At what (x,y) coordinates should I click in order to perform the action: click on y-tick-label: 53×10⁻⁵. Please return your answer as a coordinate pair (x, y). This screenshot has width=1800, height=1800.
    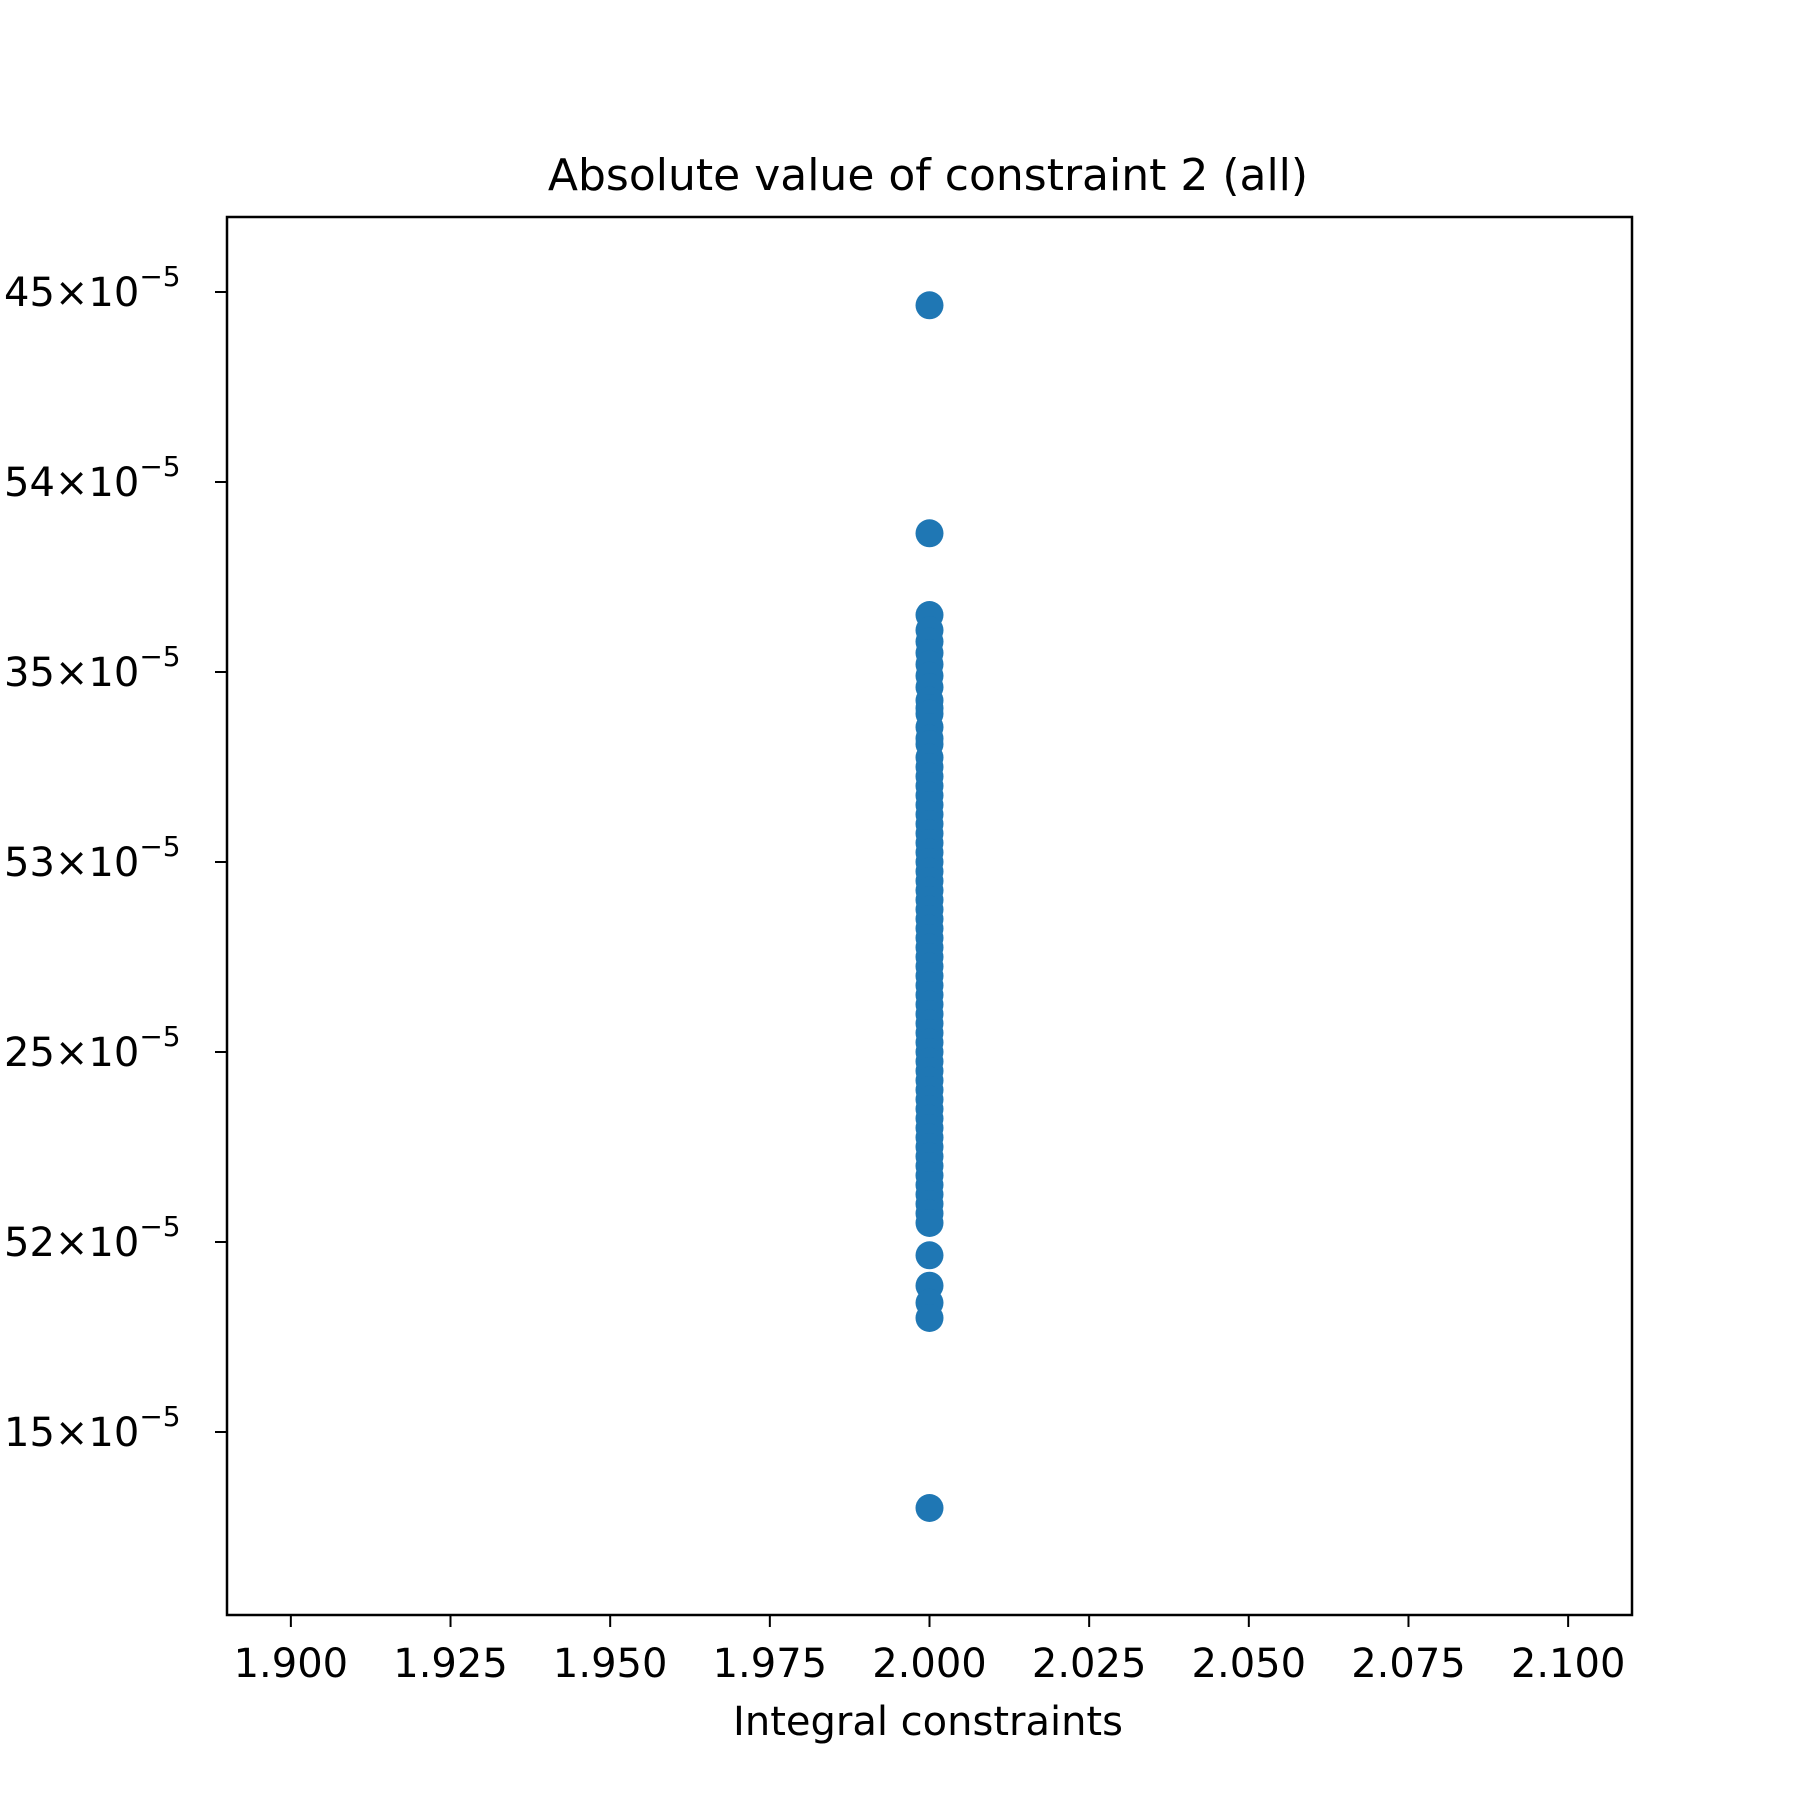
    Looking at the image, I should click on (92, 858).